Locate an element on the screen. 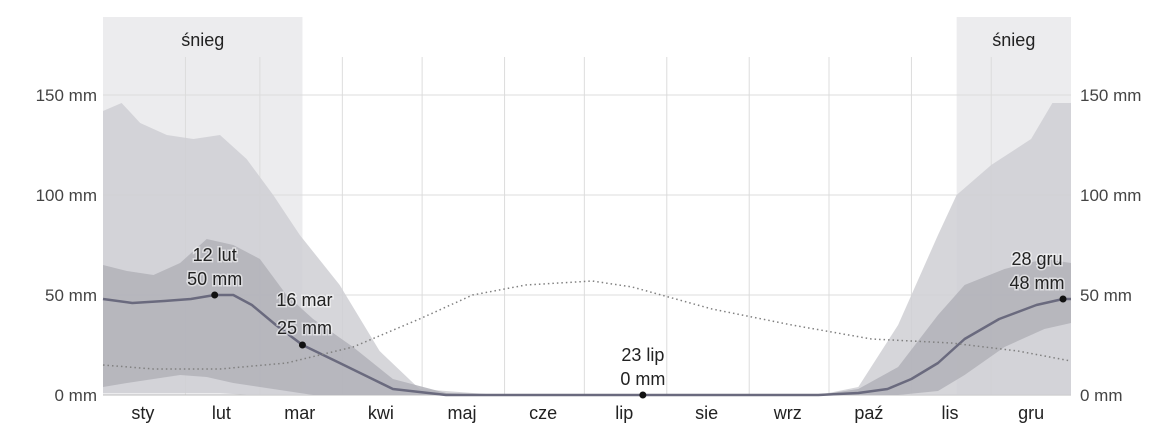 This screenshot has width=1169, height=425. x-tick-label-month: kwi is located at coordinates (381, 413).